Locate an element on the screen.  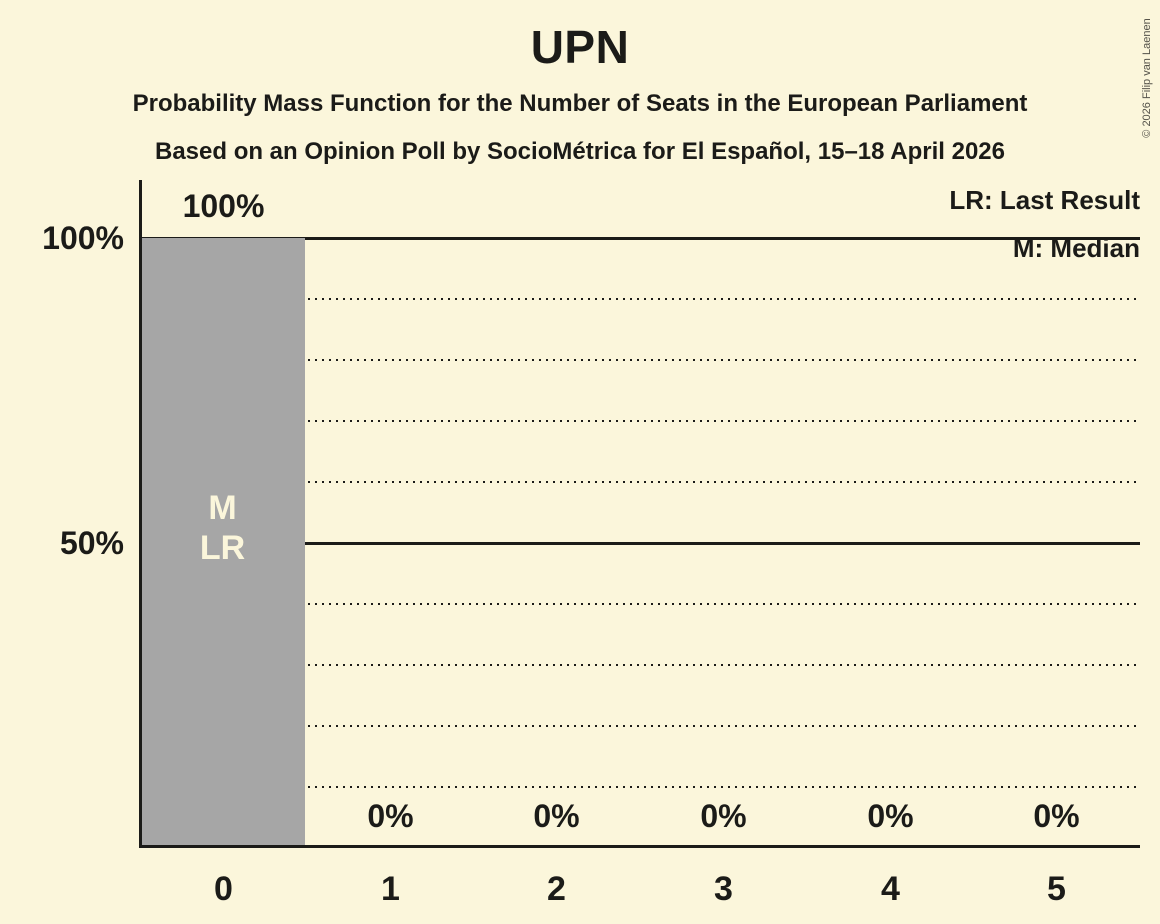
chart-title: UPN is located at coordinates (580, 47).